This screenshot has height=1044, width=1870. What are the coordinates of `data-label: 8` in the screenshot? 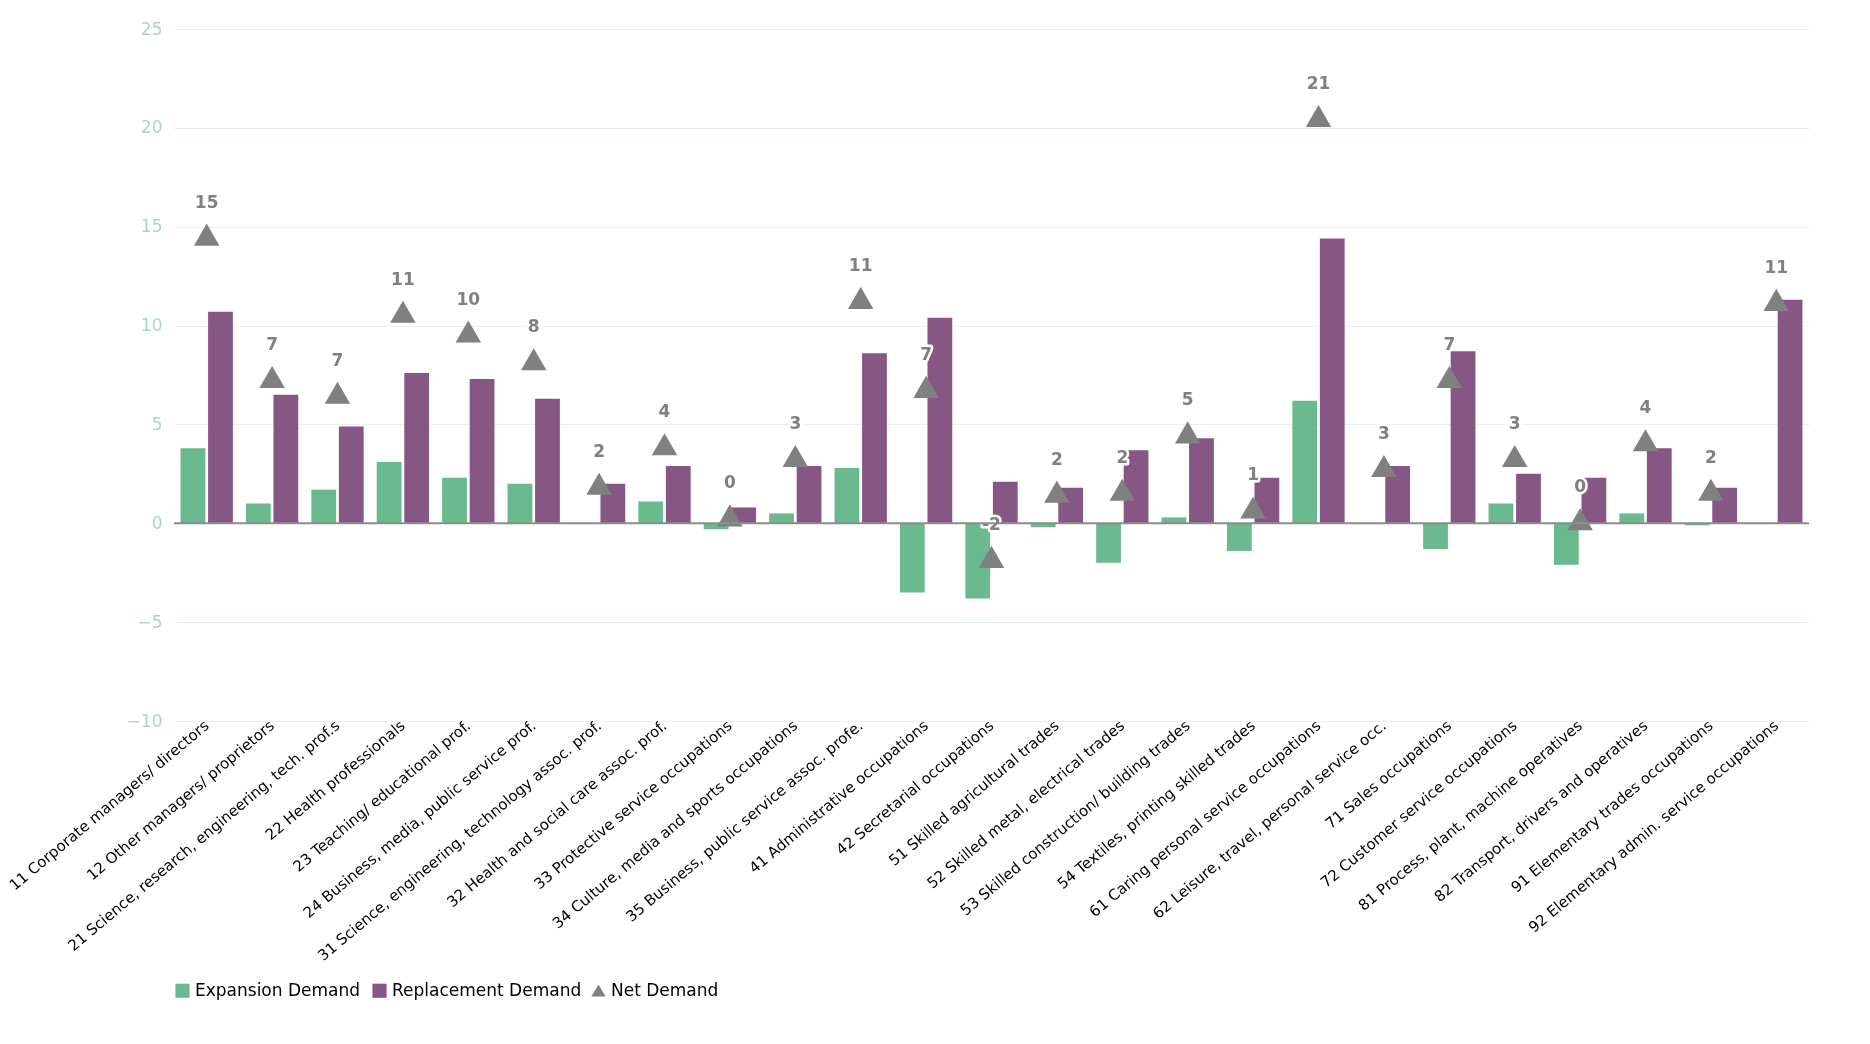 It's located at (533, 326).